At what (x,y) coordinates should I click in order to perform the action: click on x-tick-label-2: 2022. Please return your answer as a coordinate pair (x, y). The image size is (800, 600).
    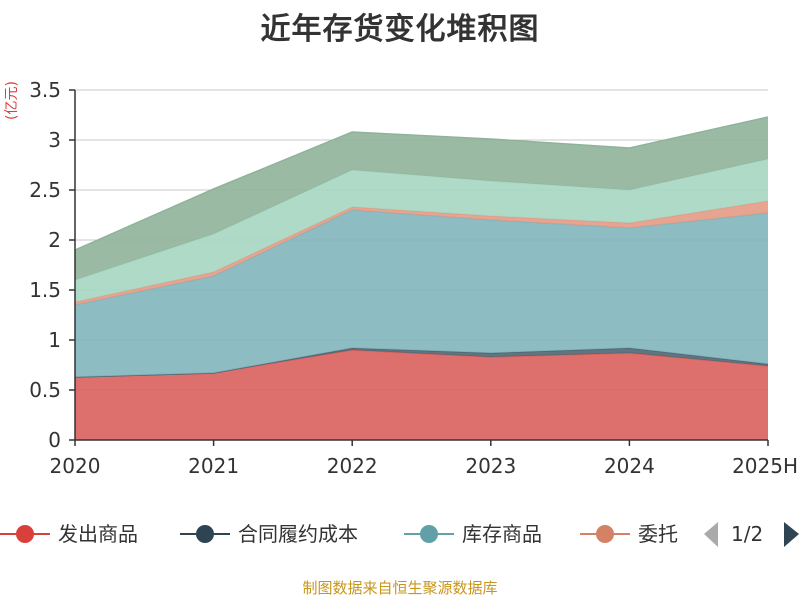
    Looking at the image, I should click on (352, 466).